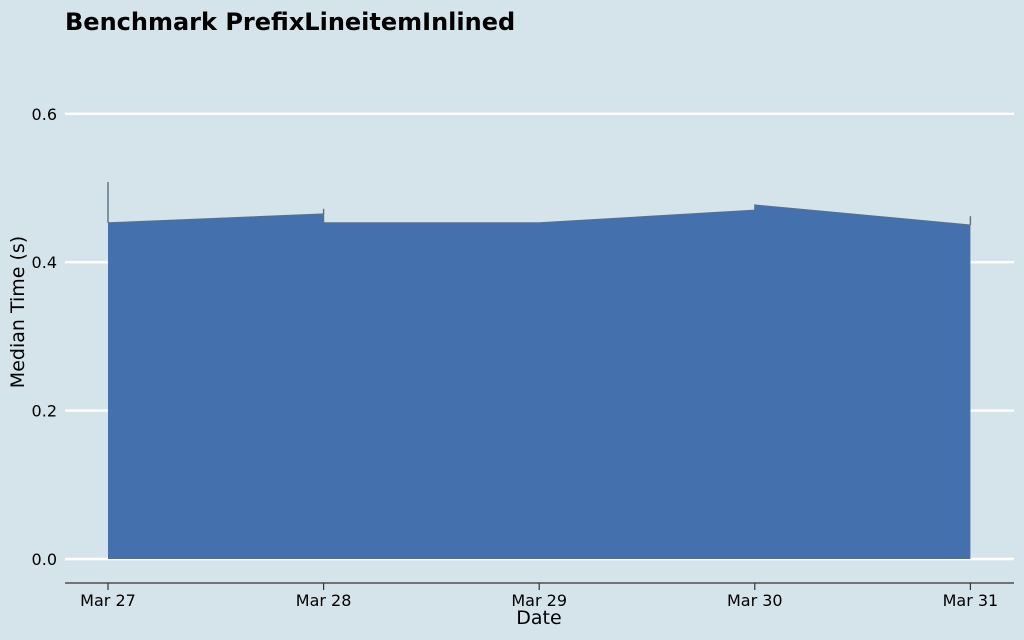 The image size is (1024, 640). What do you see at coordinates (971, 600) in the screenshot?
I see `x-tick-label: Mar 31` at bounding box center [971, 600].